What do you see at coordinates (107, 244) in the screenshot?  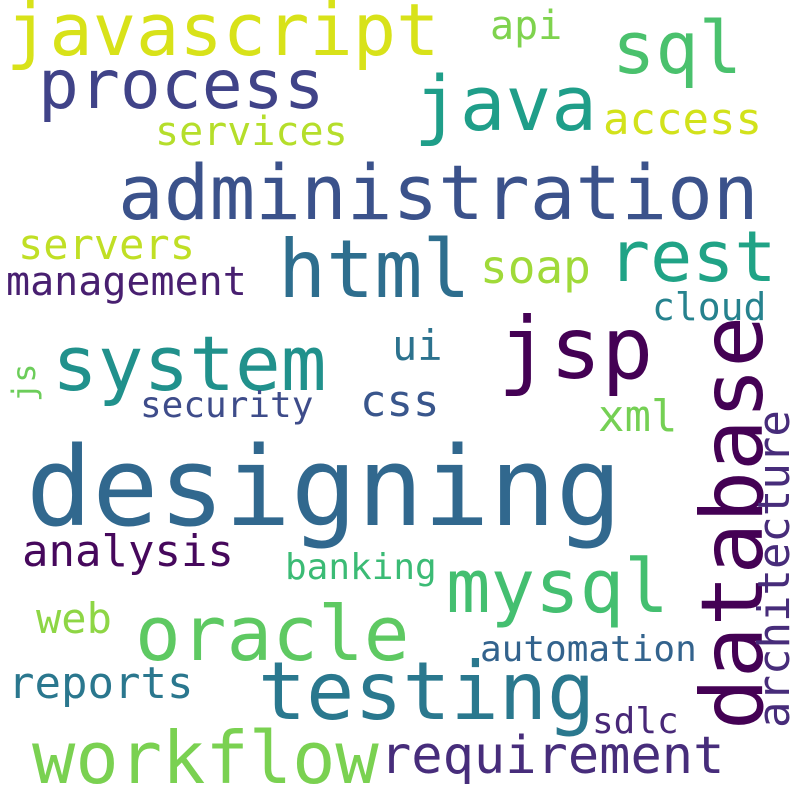 I see `word-servers: servers` at bounding box center [107, 244].